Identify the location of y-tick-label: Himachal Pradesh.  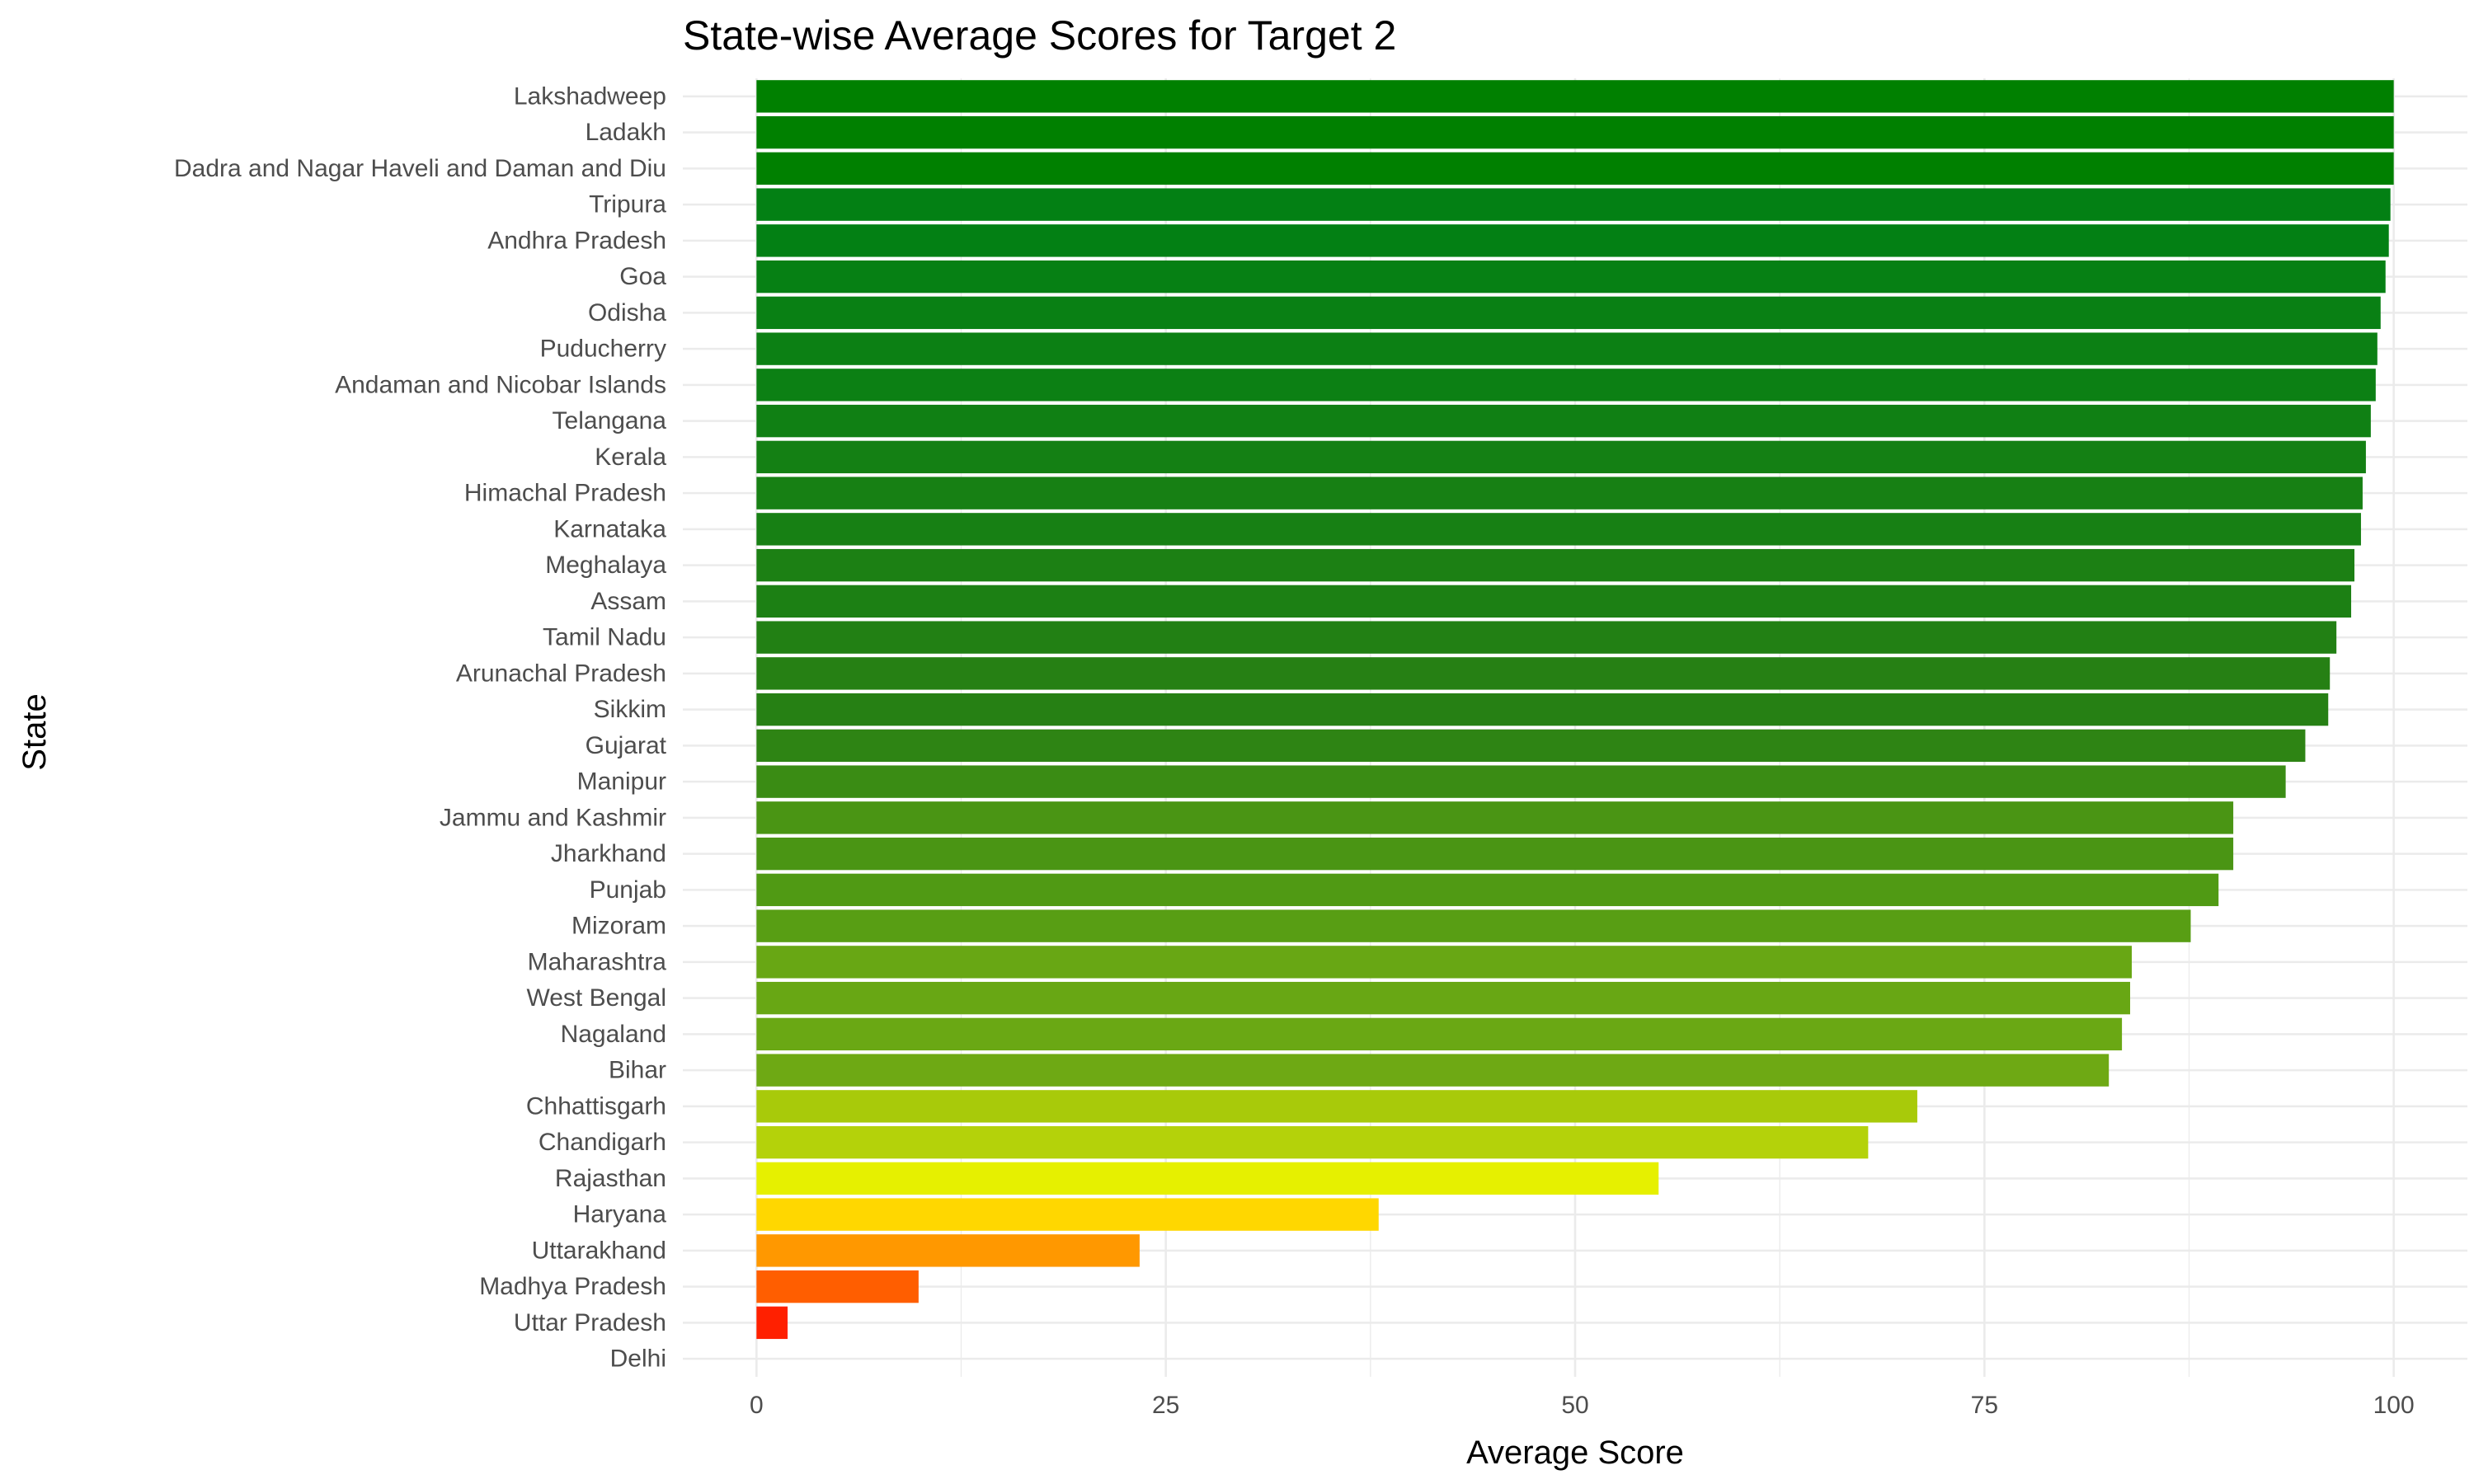
(565, 493).